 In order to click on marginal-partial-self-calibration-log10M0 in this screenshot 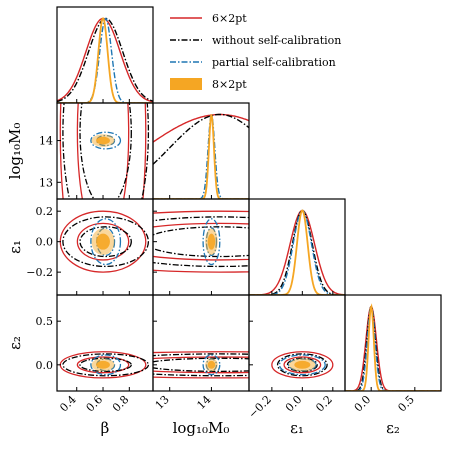, I will do `click(201, 155)`.